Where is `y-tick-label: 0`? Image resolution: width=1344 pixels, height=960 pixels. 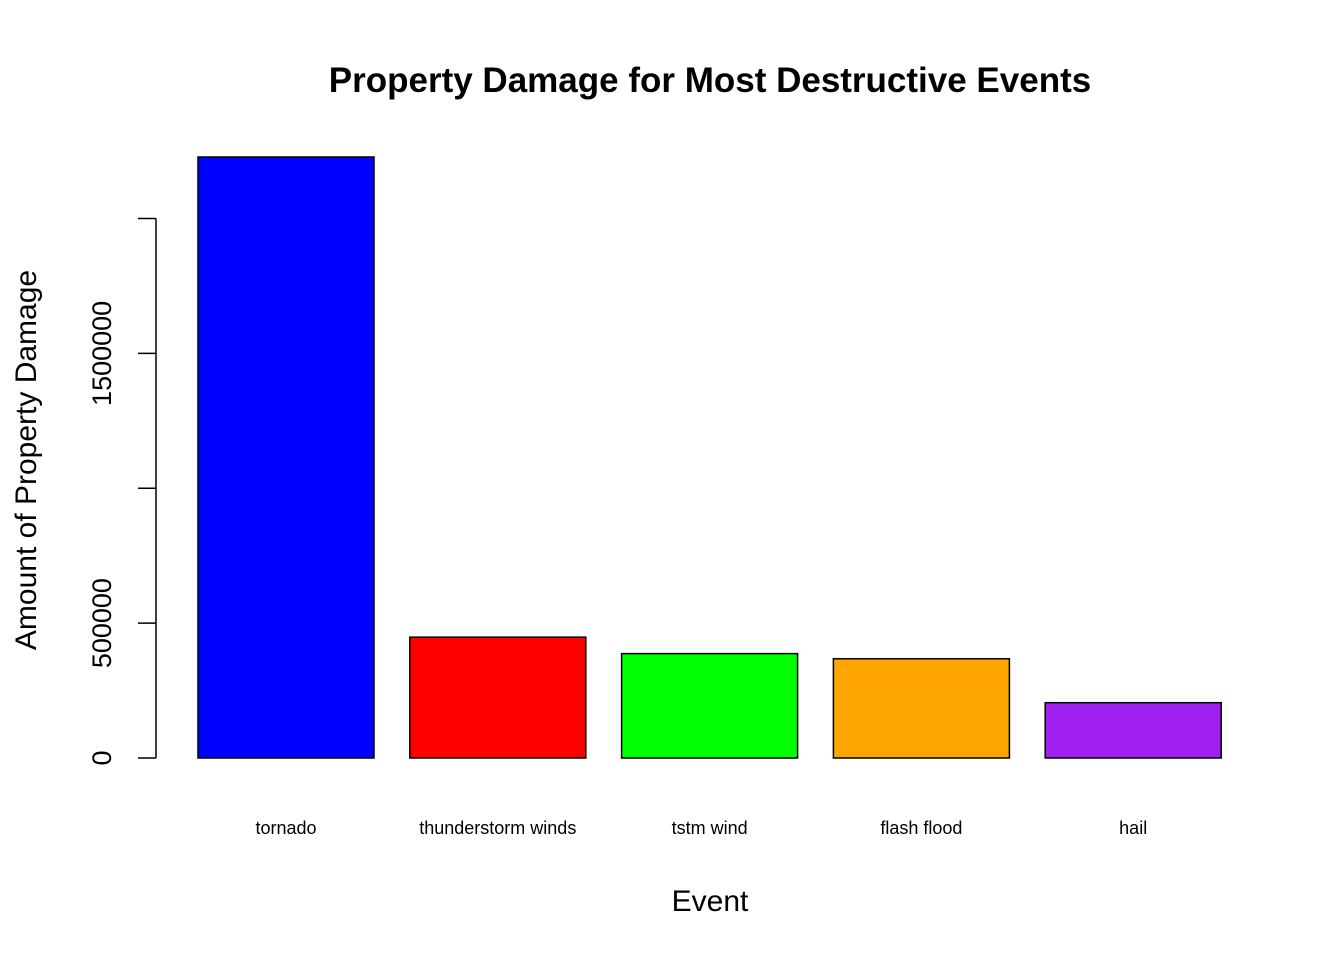
y-tick-label: 0 is located at coordinates (102, 757).